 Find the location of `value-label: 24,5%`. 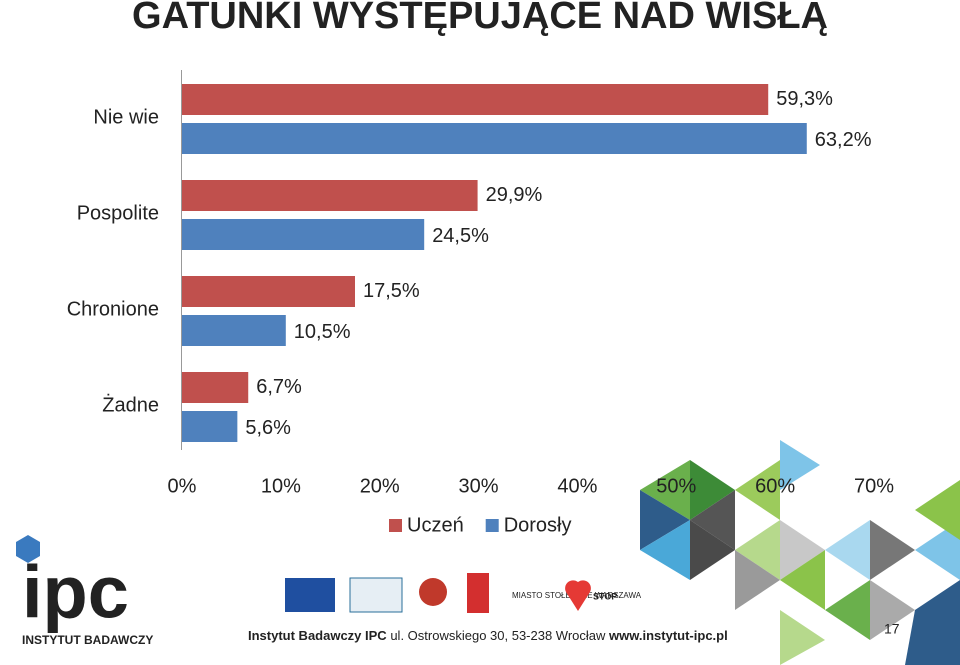

value-label: 24,5% is located at coordinates (460, 236).